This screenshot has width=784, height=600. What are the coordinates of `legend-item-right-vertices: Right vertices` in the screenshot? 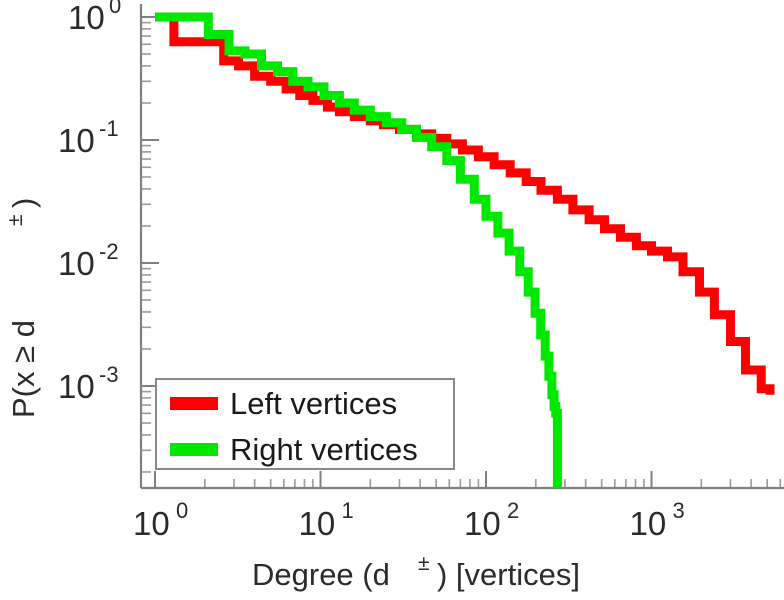 It's located at (305, 449).